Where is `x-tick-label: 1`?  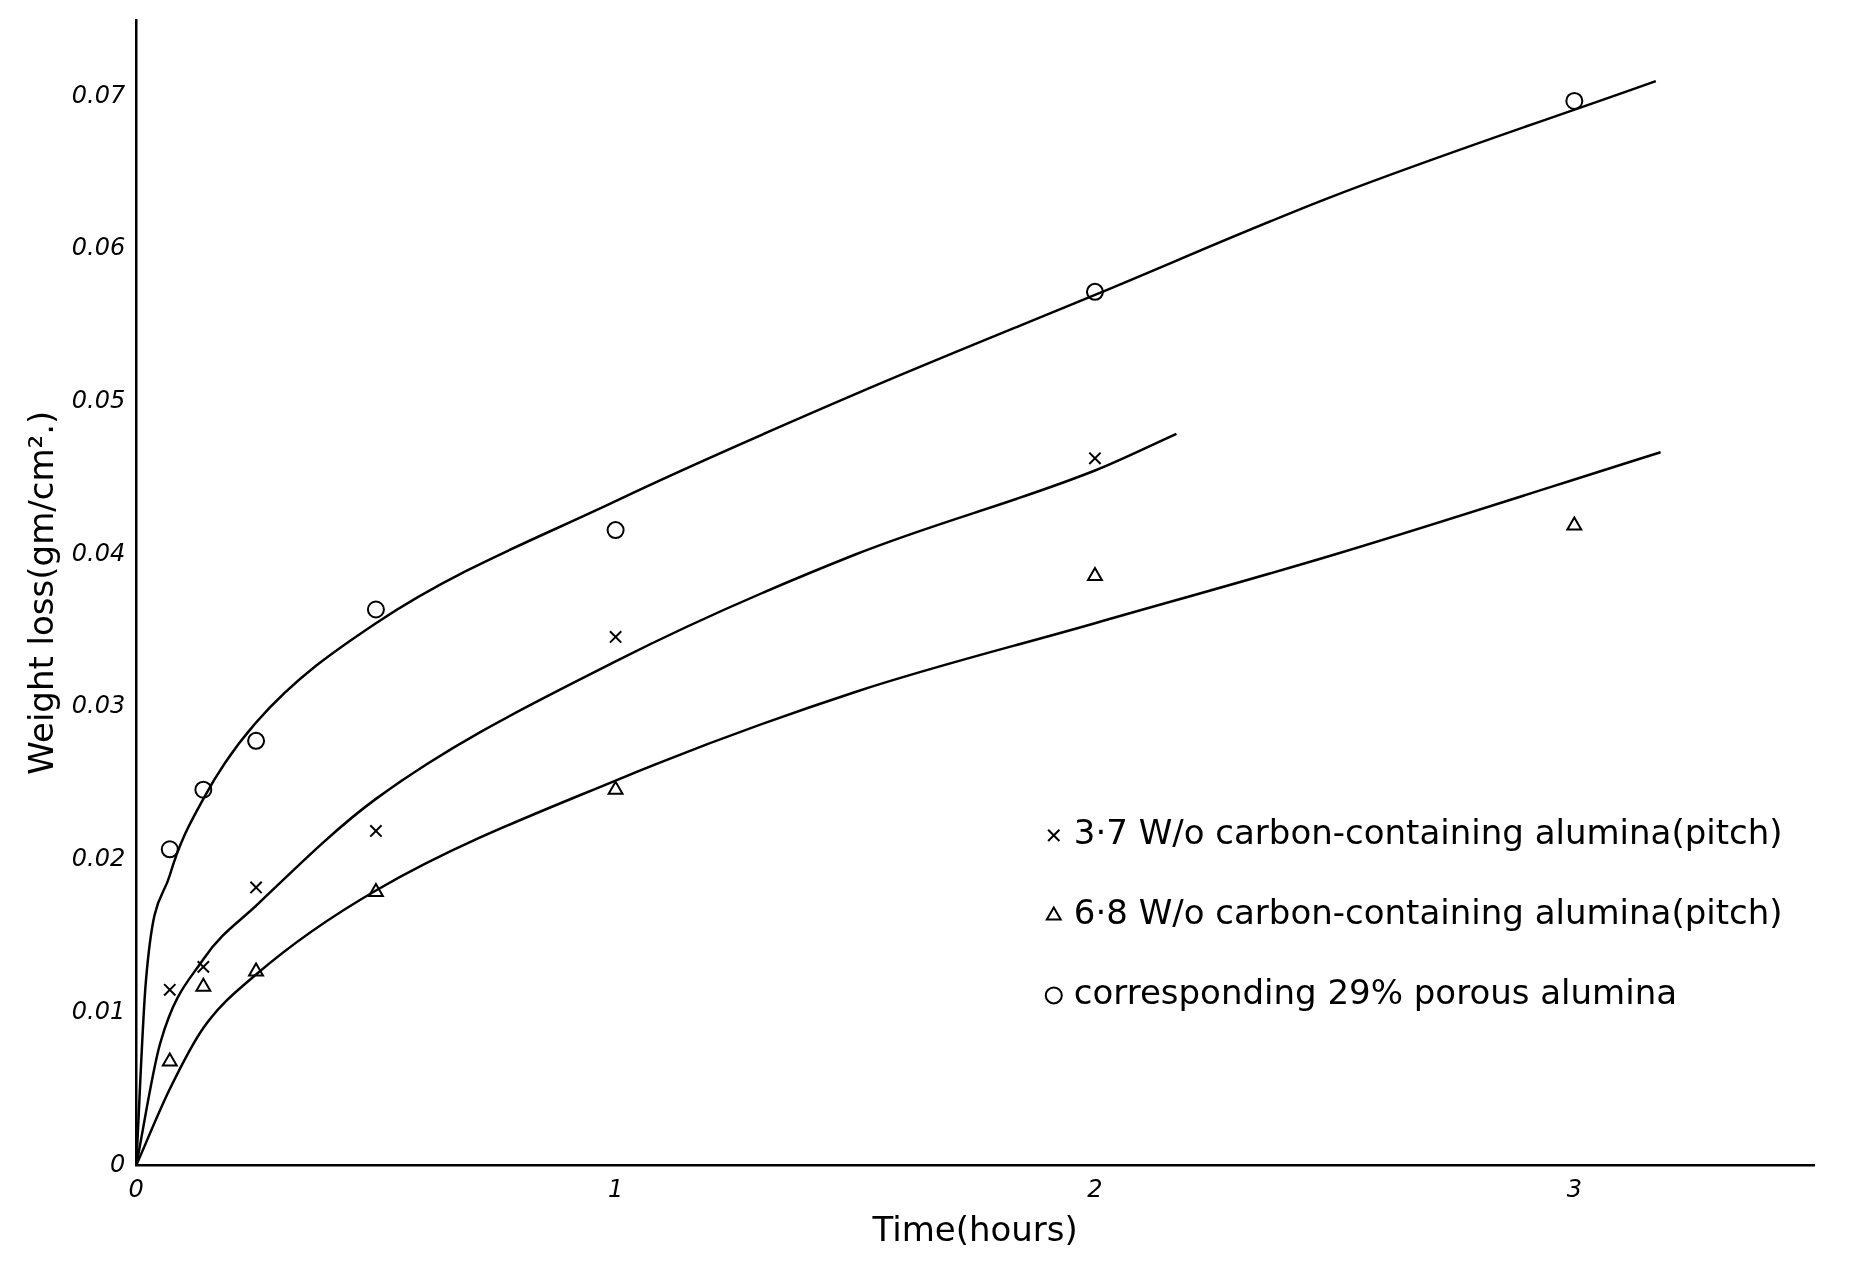
x-tick-label: 1 is located at coordinates (615, 1189).